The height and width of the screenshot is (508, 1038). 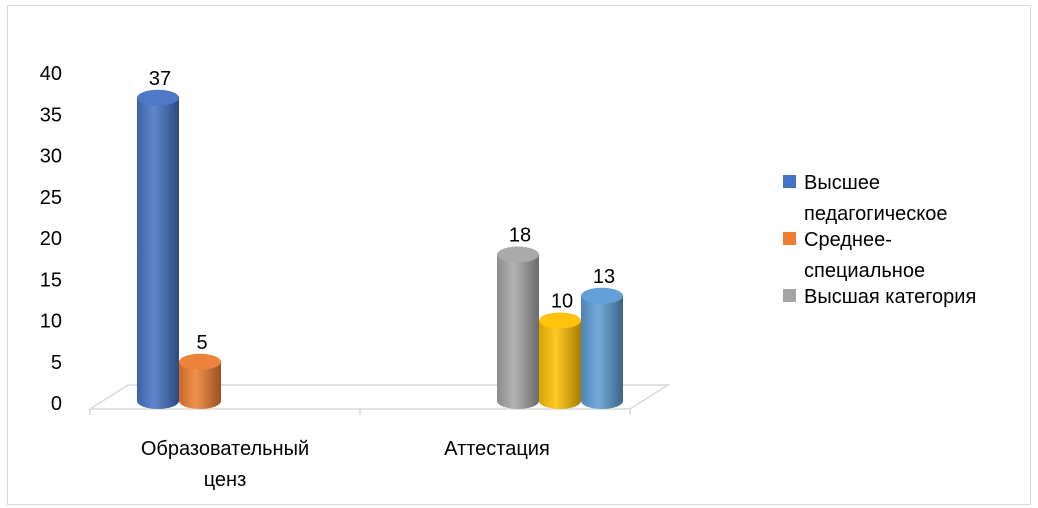 I want to click on legend-label: Высшее, so click(x=842, y=183).